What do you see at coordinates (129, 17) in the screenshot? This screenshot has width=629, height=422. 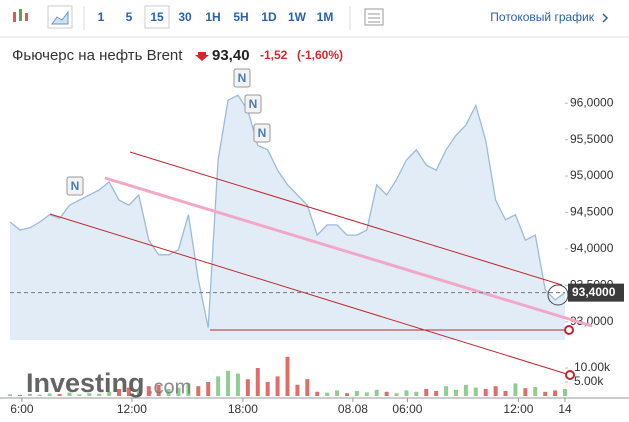 I see `interval-button: 5` at bounding box center [129, 17].